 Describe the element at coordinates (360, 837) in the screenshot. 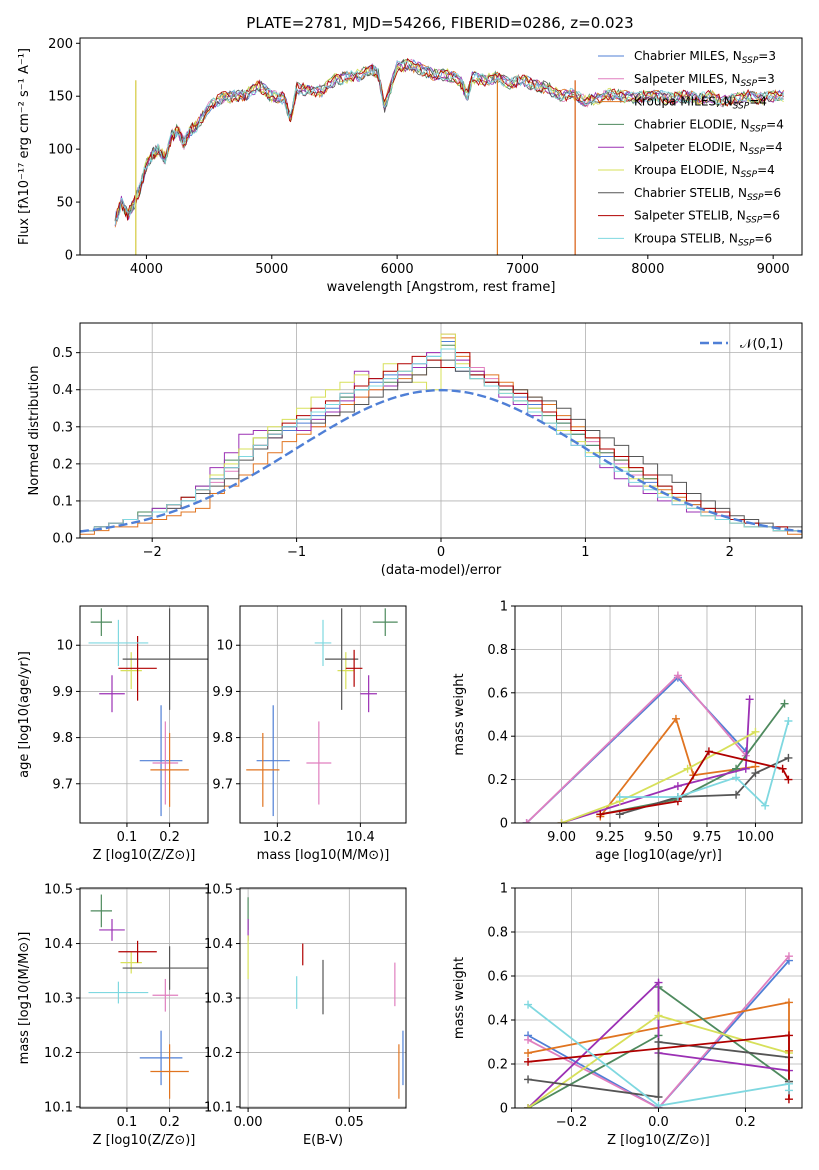

I see `x-tick-label: 10.4` at that location.